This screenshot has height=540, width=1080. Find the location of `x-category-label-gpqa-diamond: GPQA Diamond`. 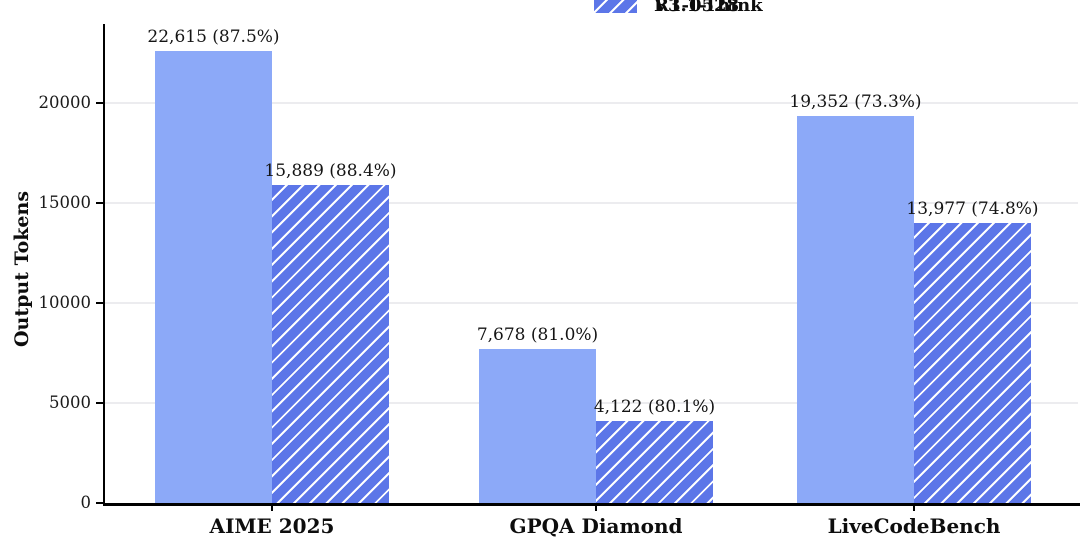

x-category-label-gpqa-diamond: GPQA Diamond is located at coordinates (596, 526).